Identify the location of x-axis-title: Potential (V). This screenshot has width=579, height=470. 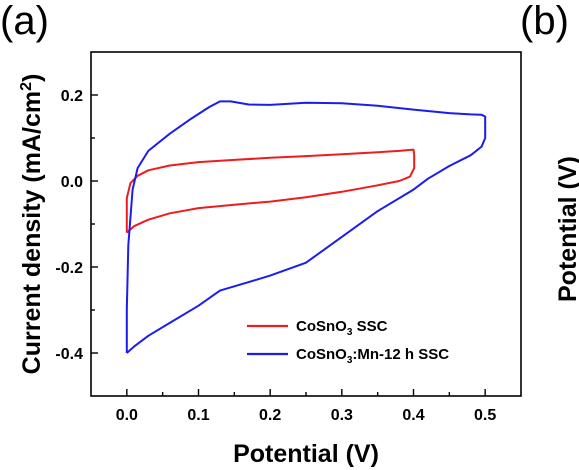
(306, 454).